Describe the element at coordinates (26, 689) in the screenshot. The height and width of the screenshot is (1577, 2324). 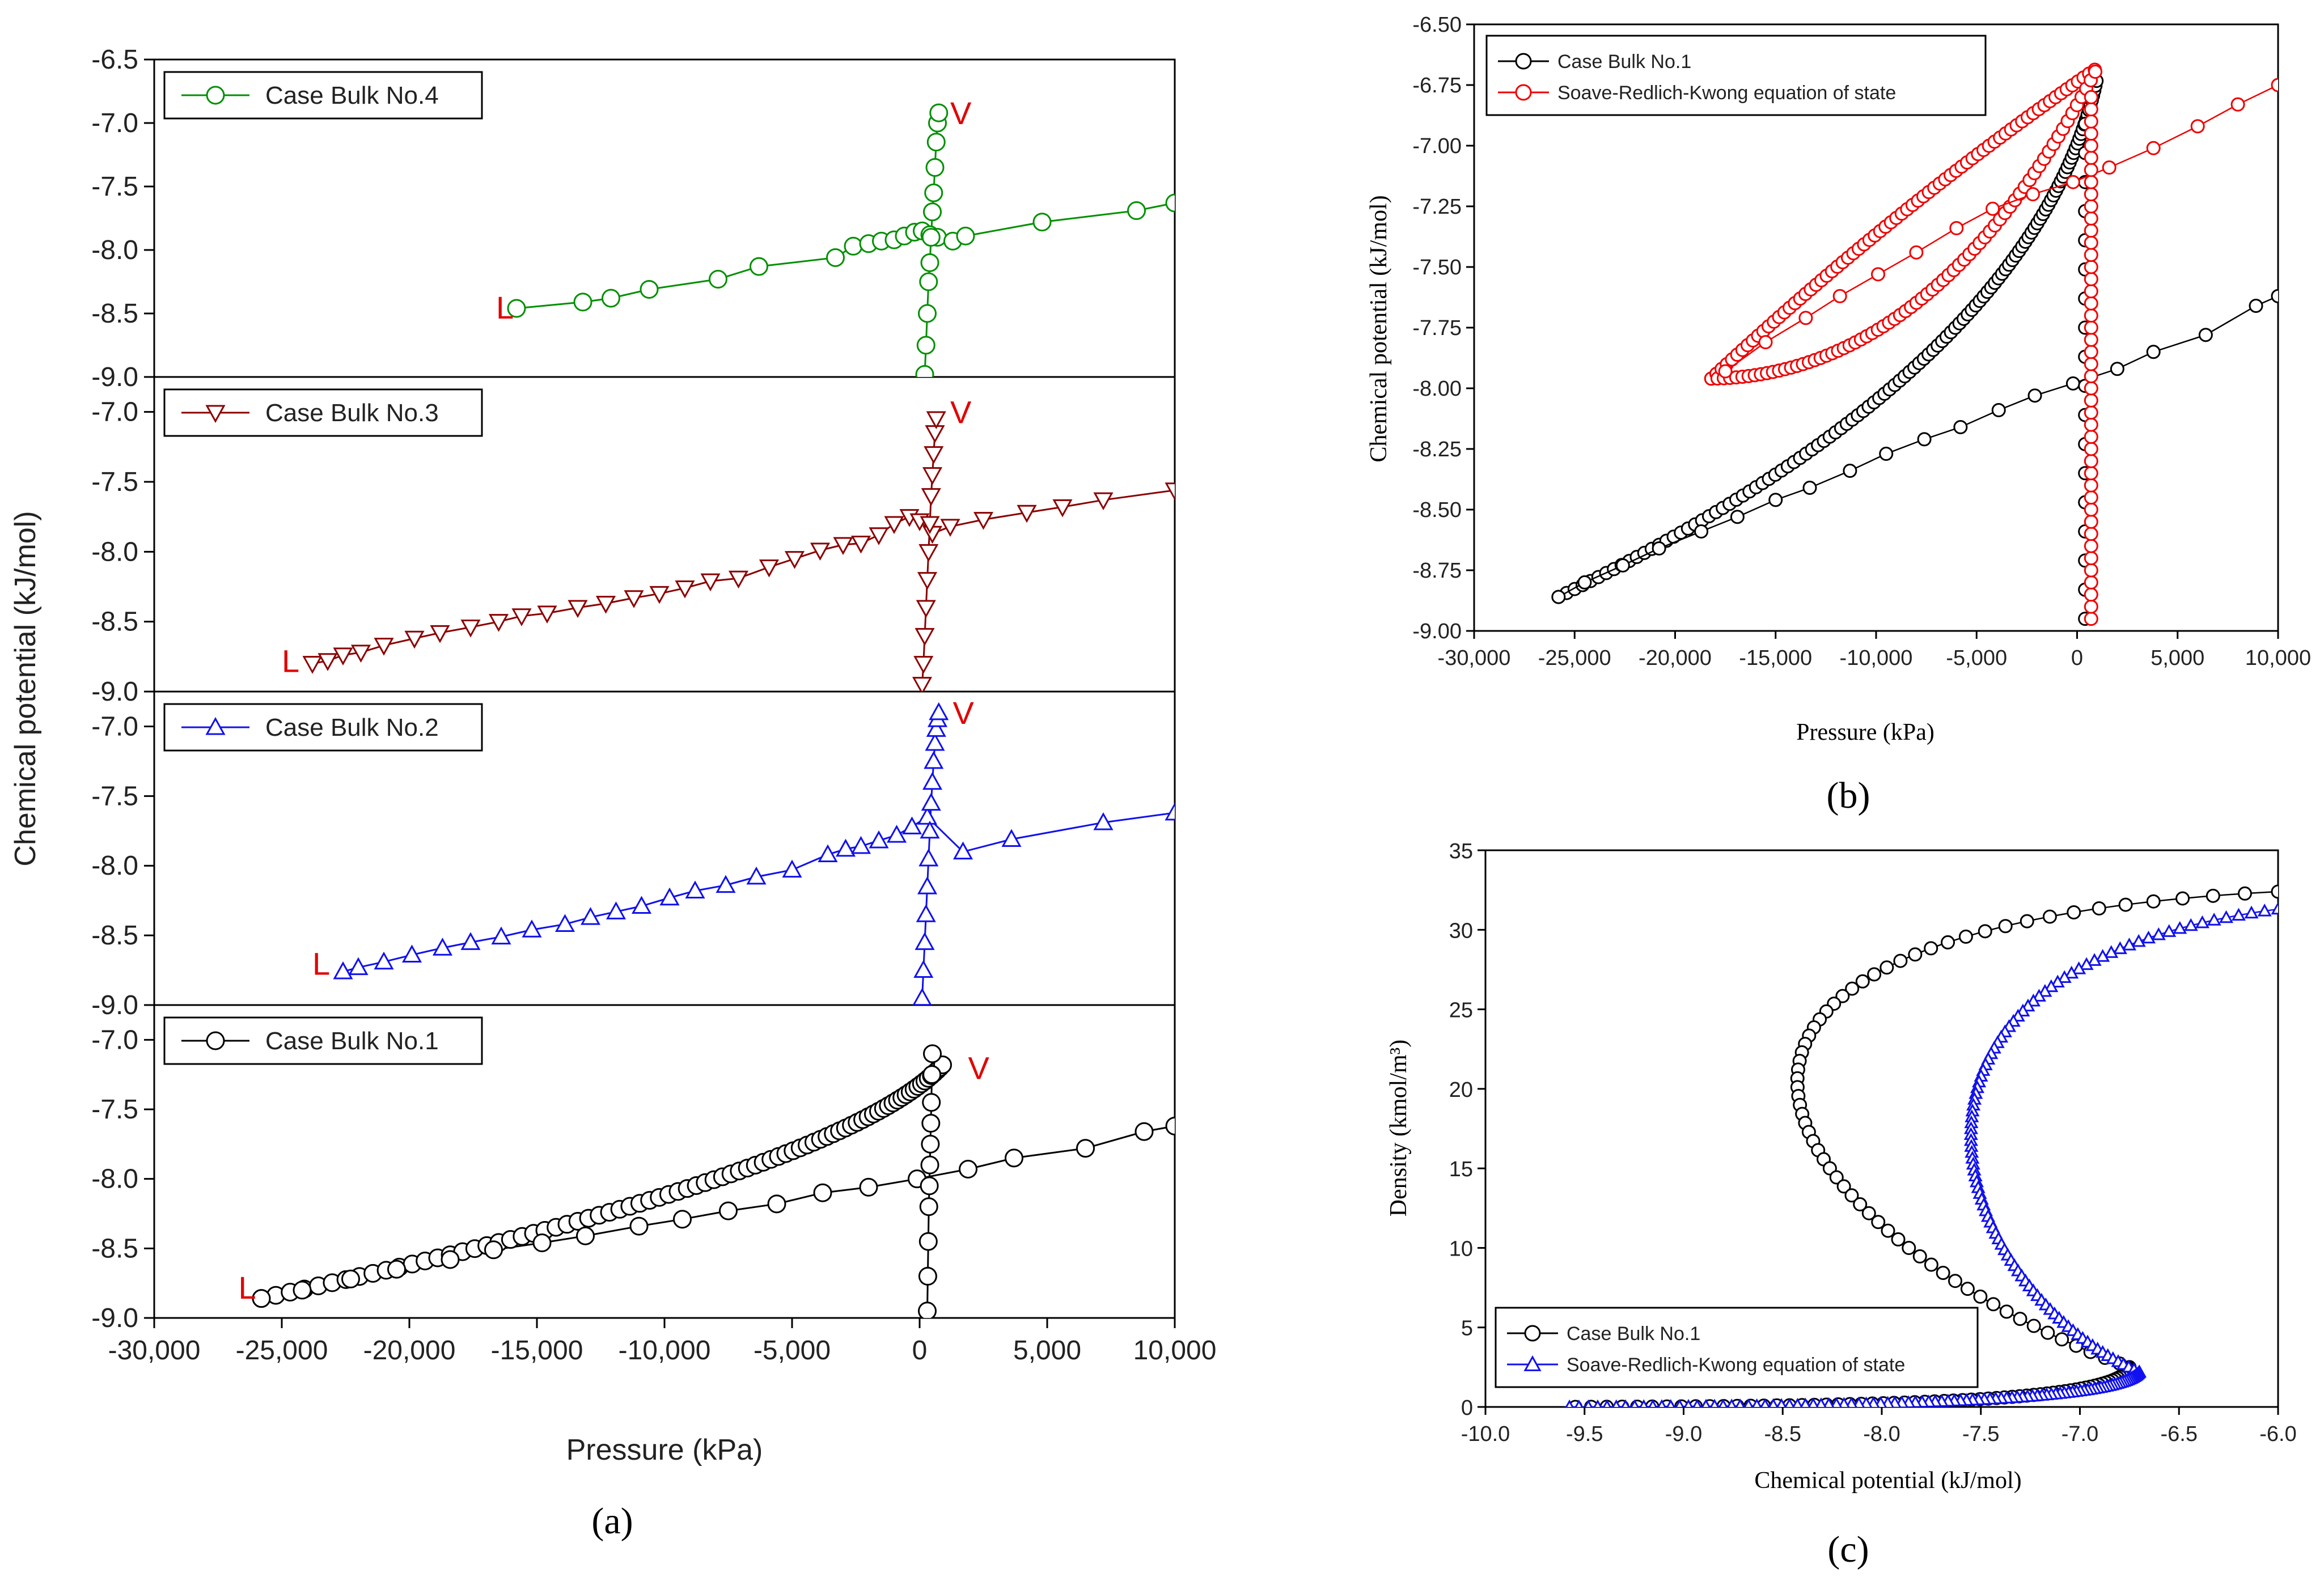
I see `panel-a-ylabel: Chemical potential (kJ/mol)` at that location.